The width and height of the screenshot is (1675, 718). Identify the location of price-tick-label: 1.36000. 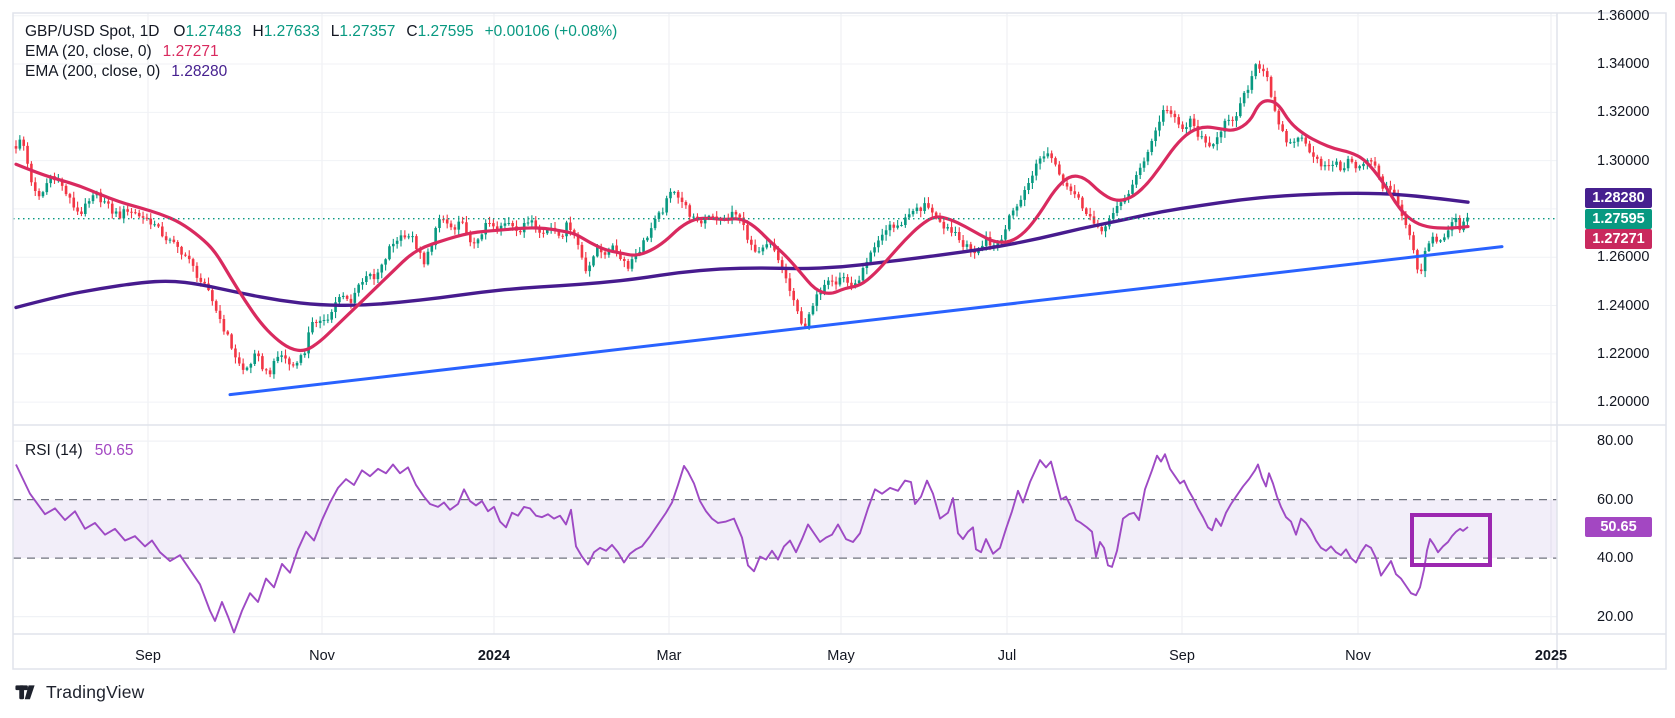
(1623, 15).